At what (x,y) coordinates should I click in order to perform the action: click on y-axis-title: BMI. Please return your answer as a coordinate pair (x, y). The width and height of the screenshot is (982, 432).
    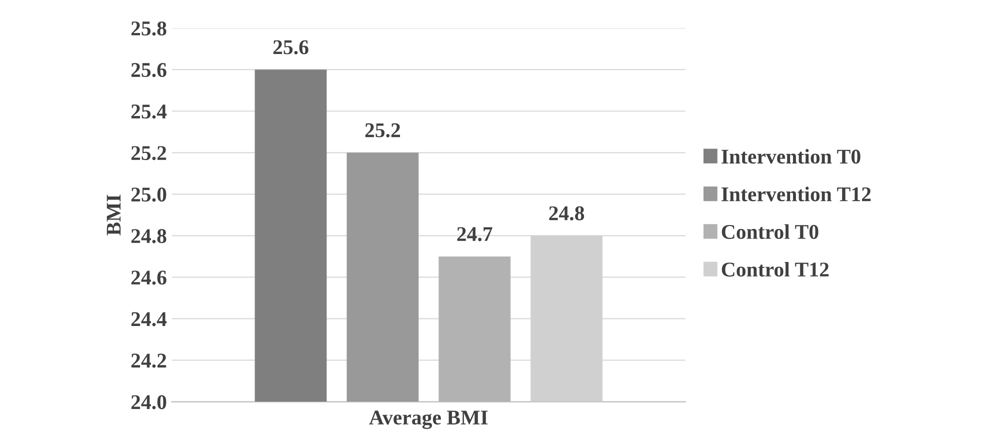
    Looking at the image, I should click on (113, 215).